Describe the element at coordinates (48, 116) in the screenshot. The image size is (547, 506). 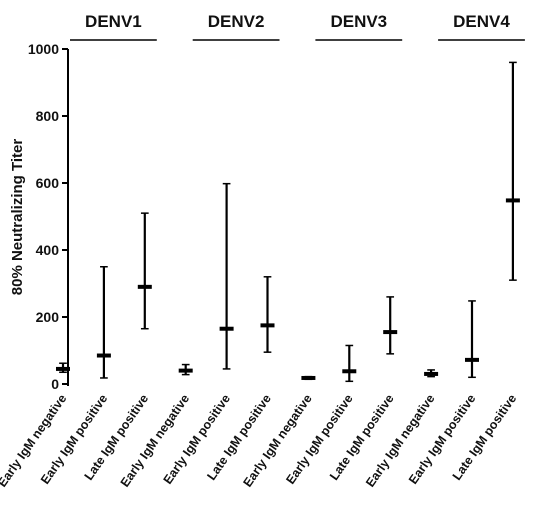
I see `y-tick-label: 800` at that location.